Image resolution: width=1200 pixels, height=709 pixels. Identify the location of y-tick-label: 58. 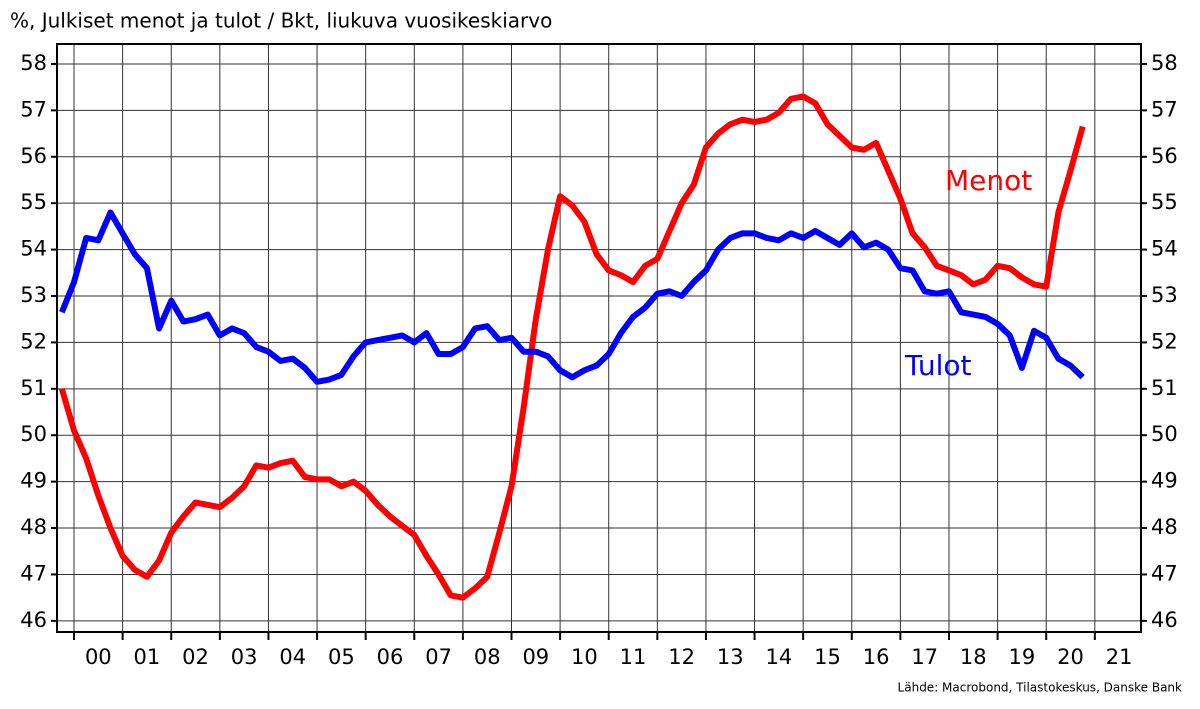
(33, 63).